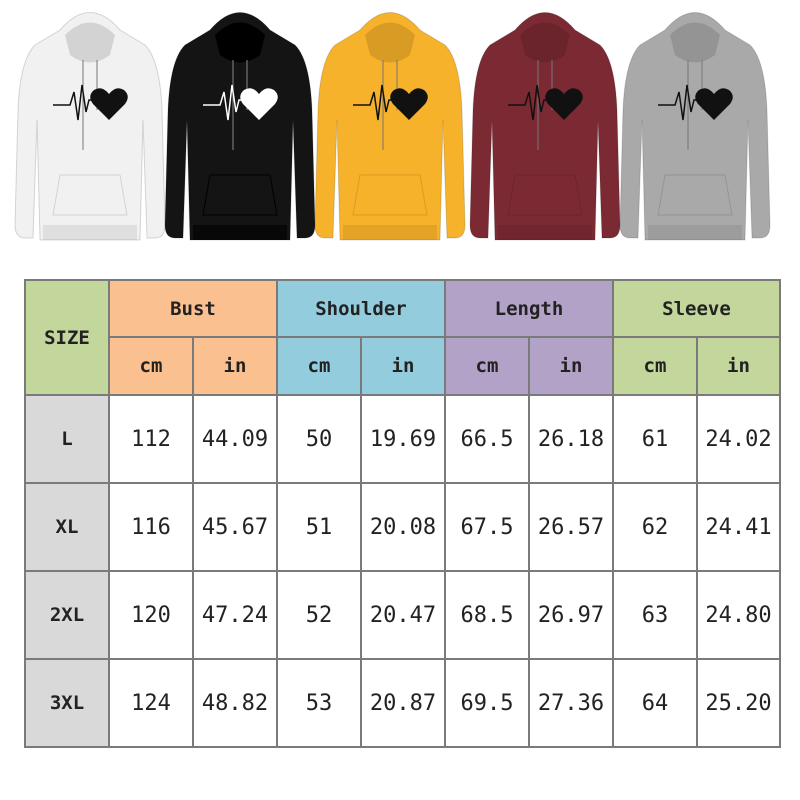 This screenshot has width=800, height=800. Describe the element at coordinates (235, 527) in the screenshot. I see `measurement-cell: 45.67` at that location.